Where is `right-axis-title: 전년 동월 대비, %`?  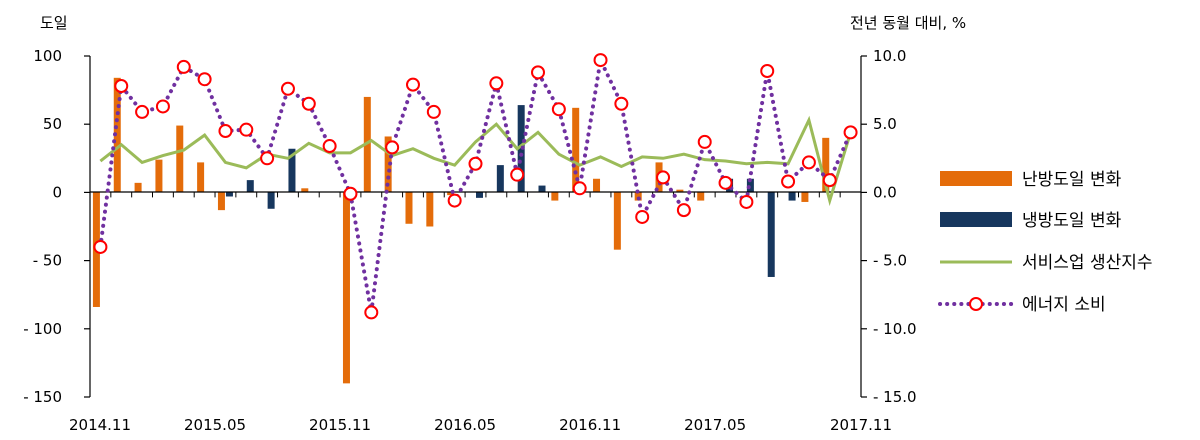
right-axis-title: 전년 동월 대비, % is located at coordinates (908, 23).